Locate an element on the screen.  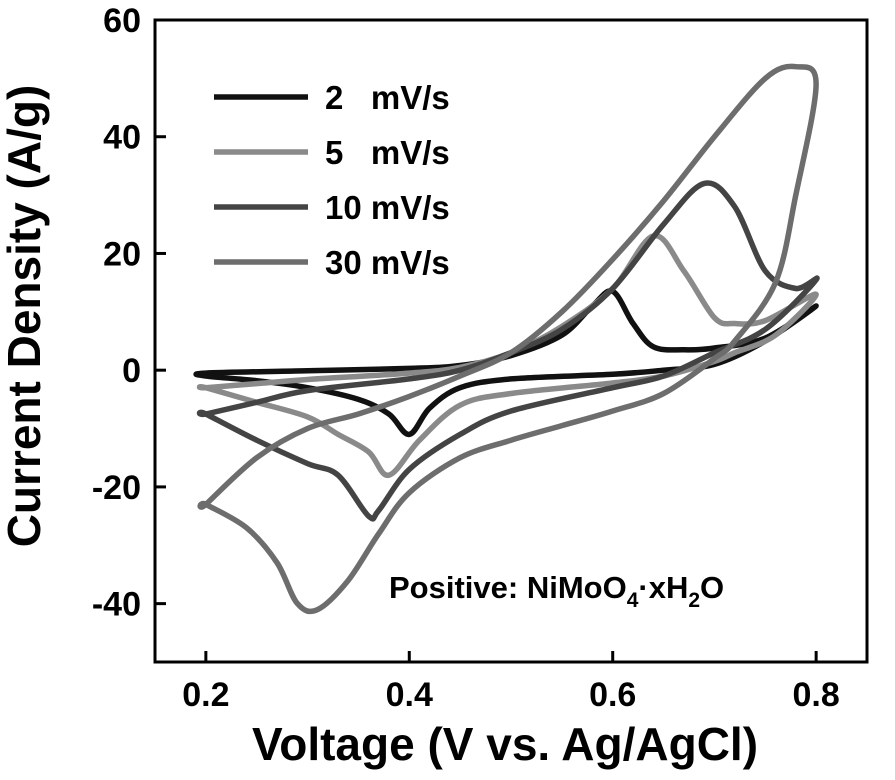
annotation-subscript: 2 is located at coordinates (694, 600).